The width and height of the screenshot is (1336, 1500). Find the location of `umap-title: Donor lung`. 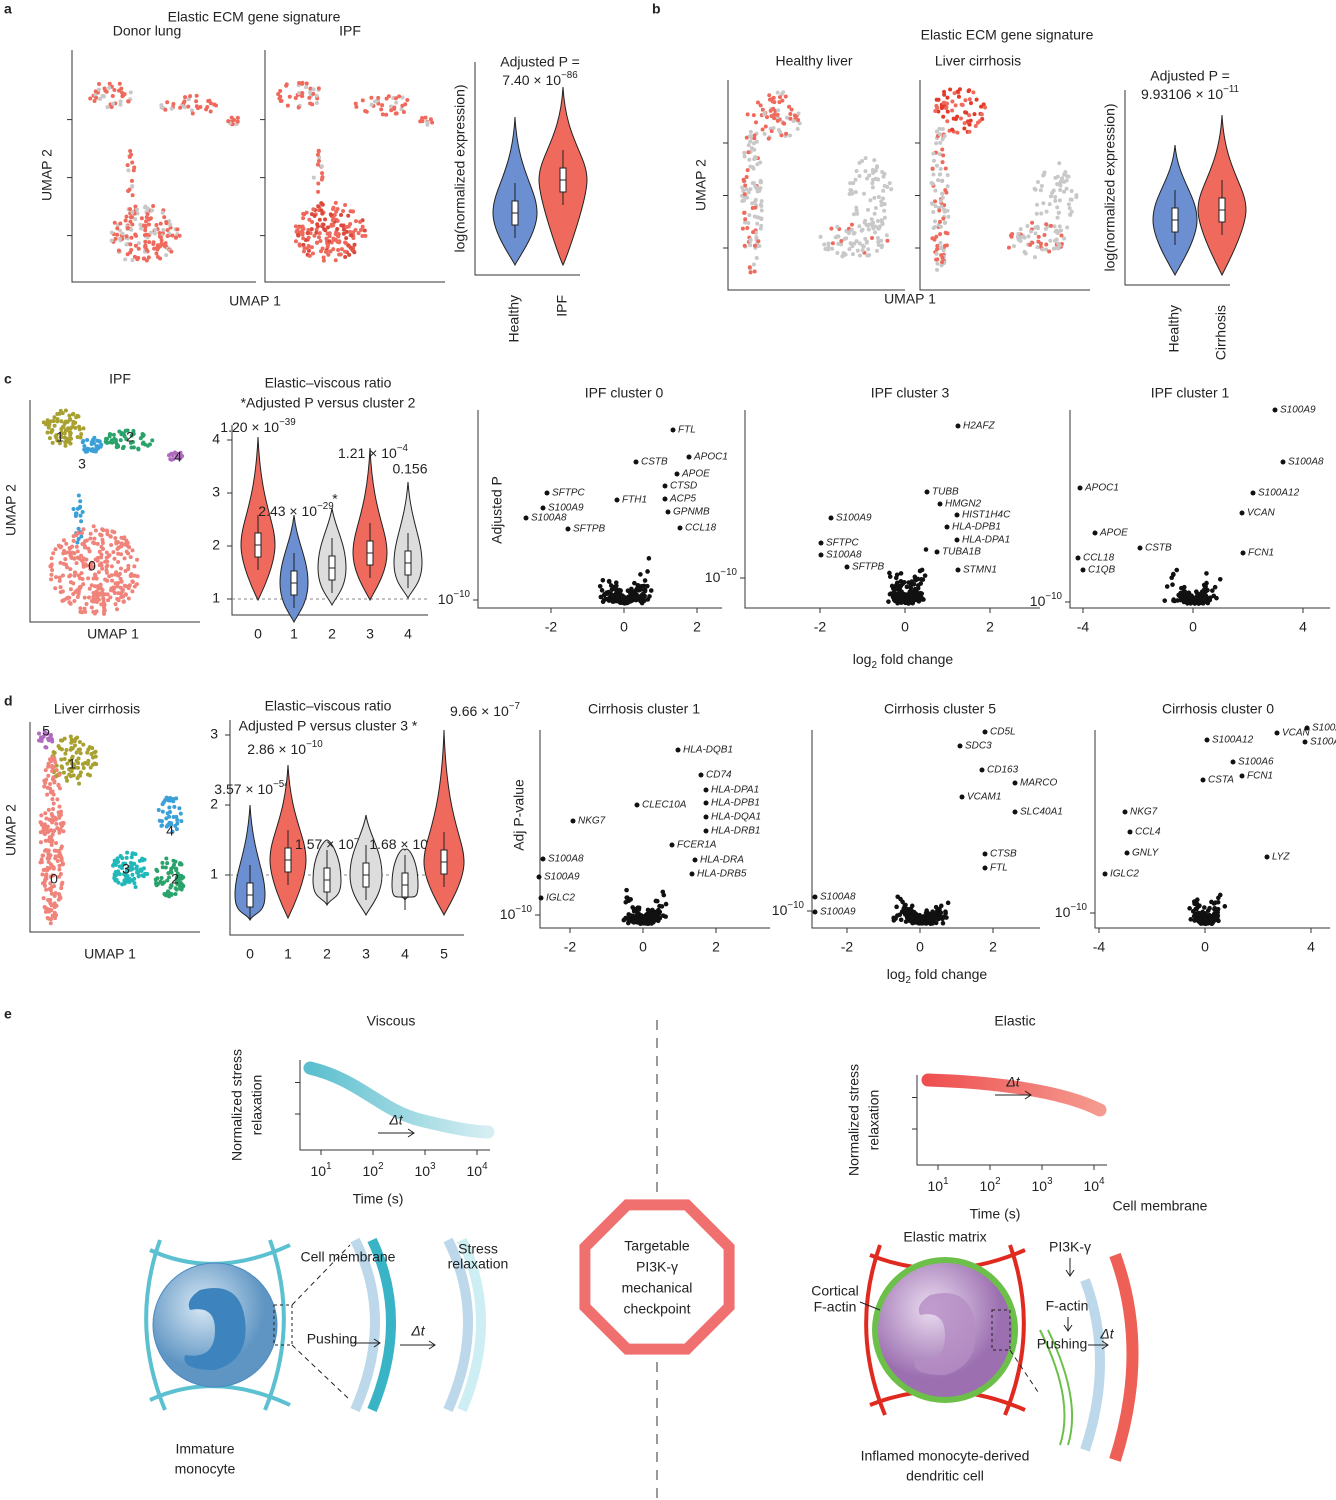

umap-title: Donor lung is located at coordinates (147, 31).